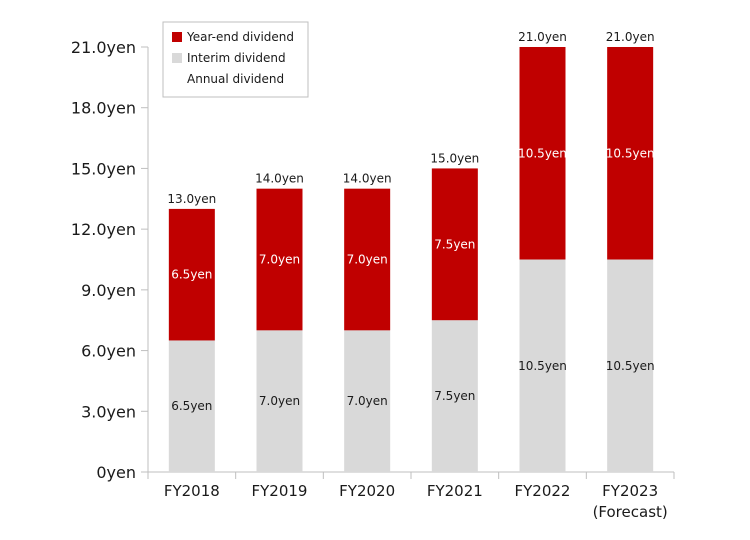 This screenshot has width=750, height=540. Describe the element at coordinates (103, 168) in the screenshot. I see `y-tick-label: 15.0yen` at that location.